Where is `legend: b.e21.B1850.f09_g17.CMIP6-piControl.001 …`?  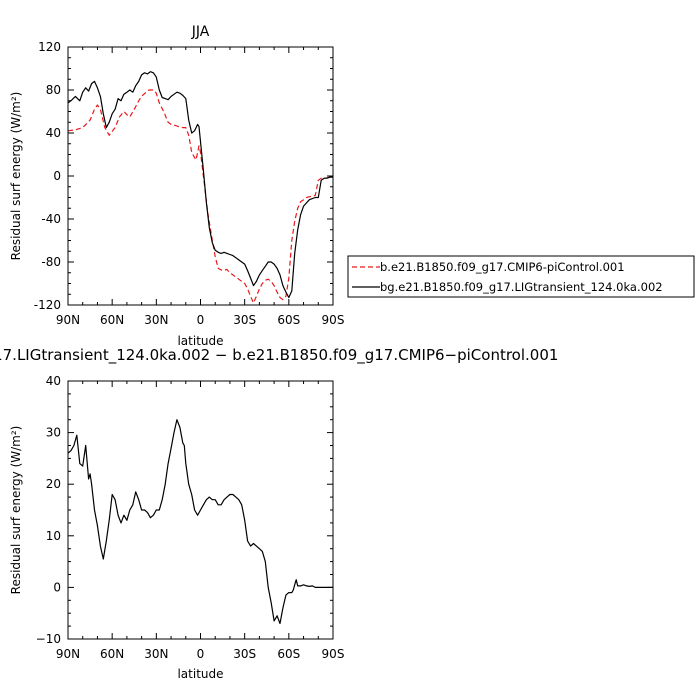
legend: b.e21.B1850.f09_g17.CMIP6-piControl.001 … is located at coordinates (521, 276).